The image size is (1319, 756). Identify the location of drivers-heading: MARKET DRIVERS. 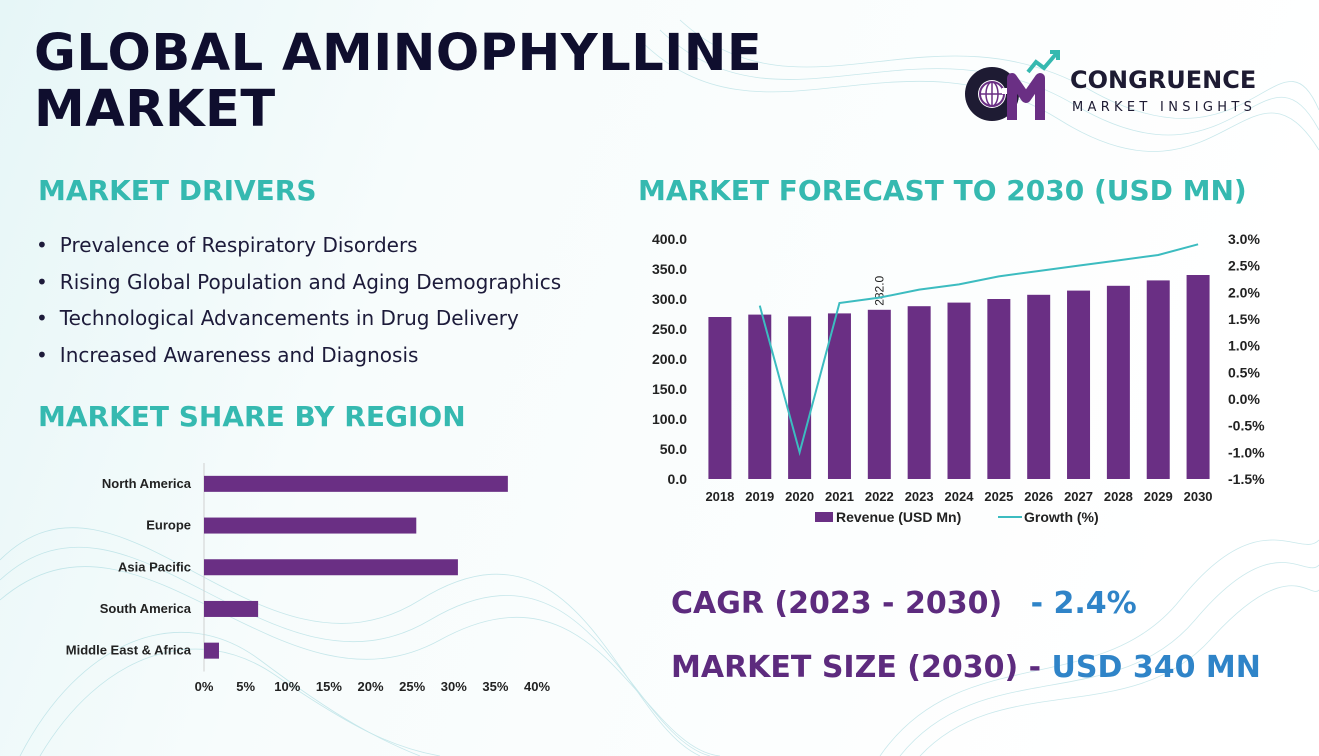
(177, 190).